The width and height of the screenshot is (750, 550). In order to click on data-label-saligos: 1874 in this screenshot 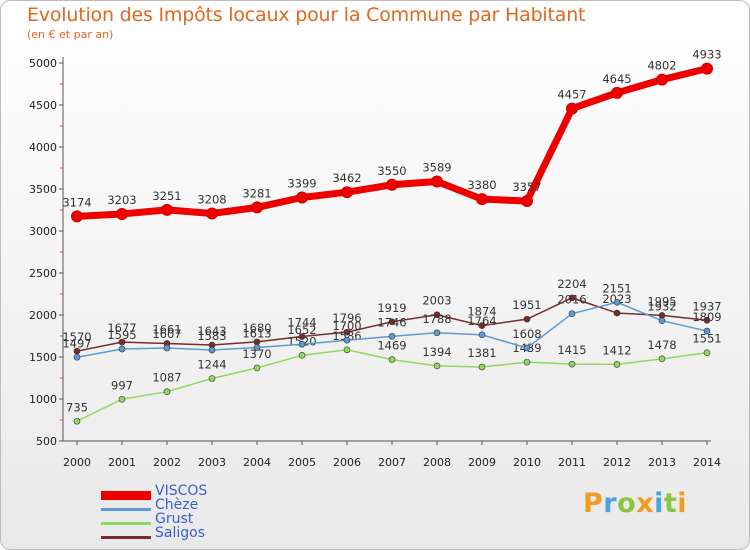, I will do `click(481, 312)`.